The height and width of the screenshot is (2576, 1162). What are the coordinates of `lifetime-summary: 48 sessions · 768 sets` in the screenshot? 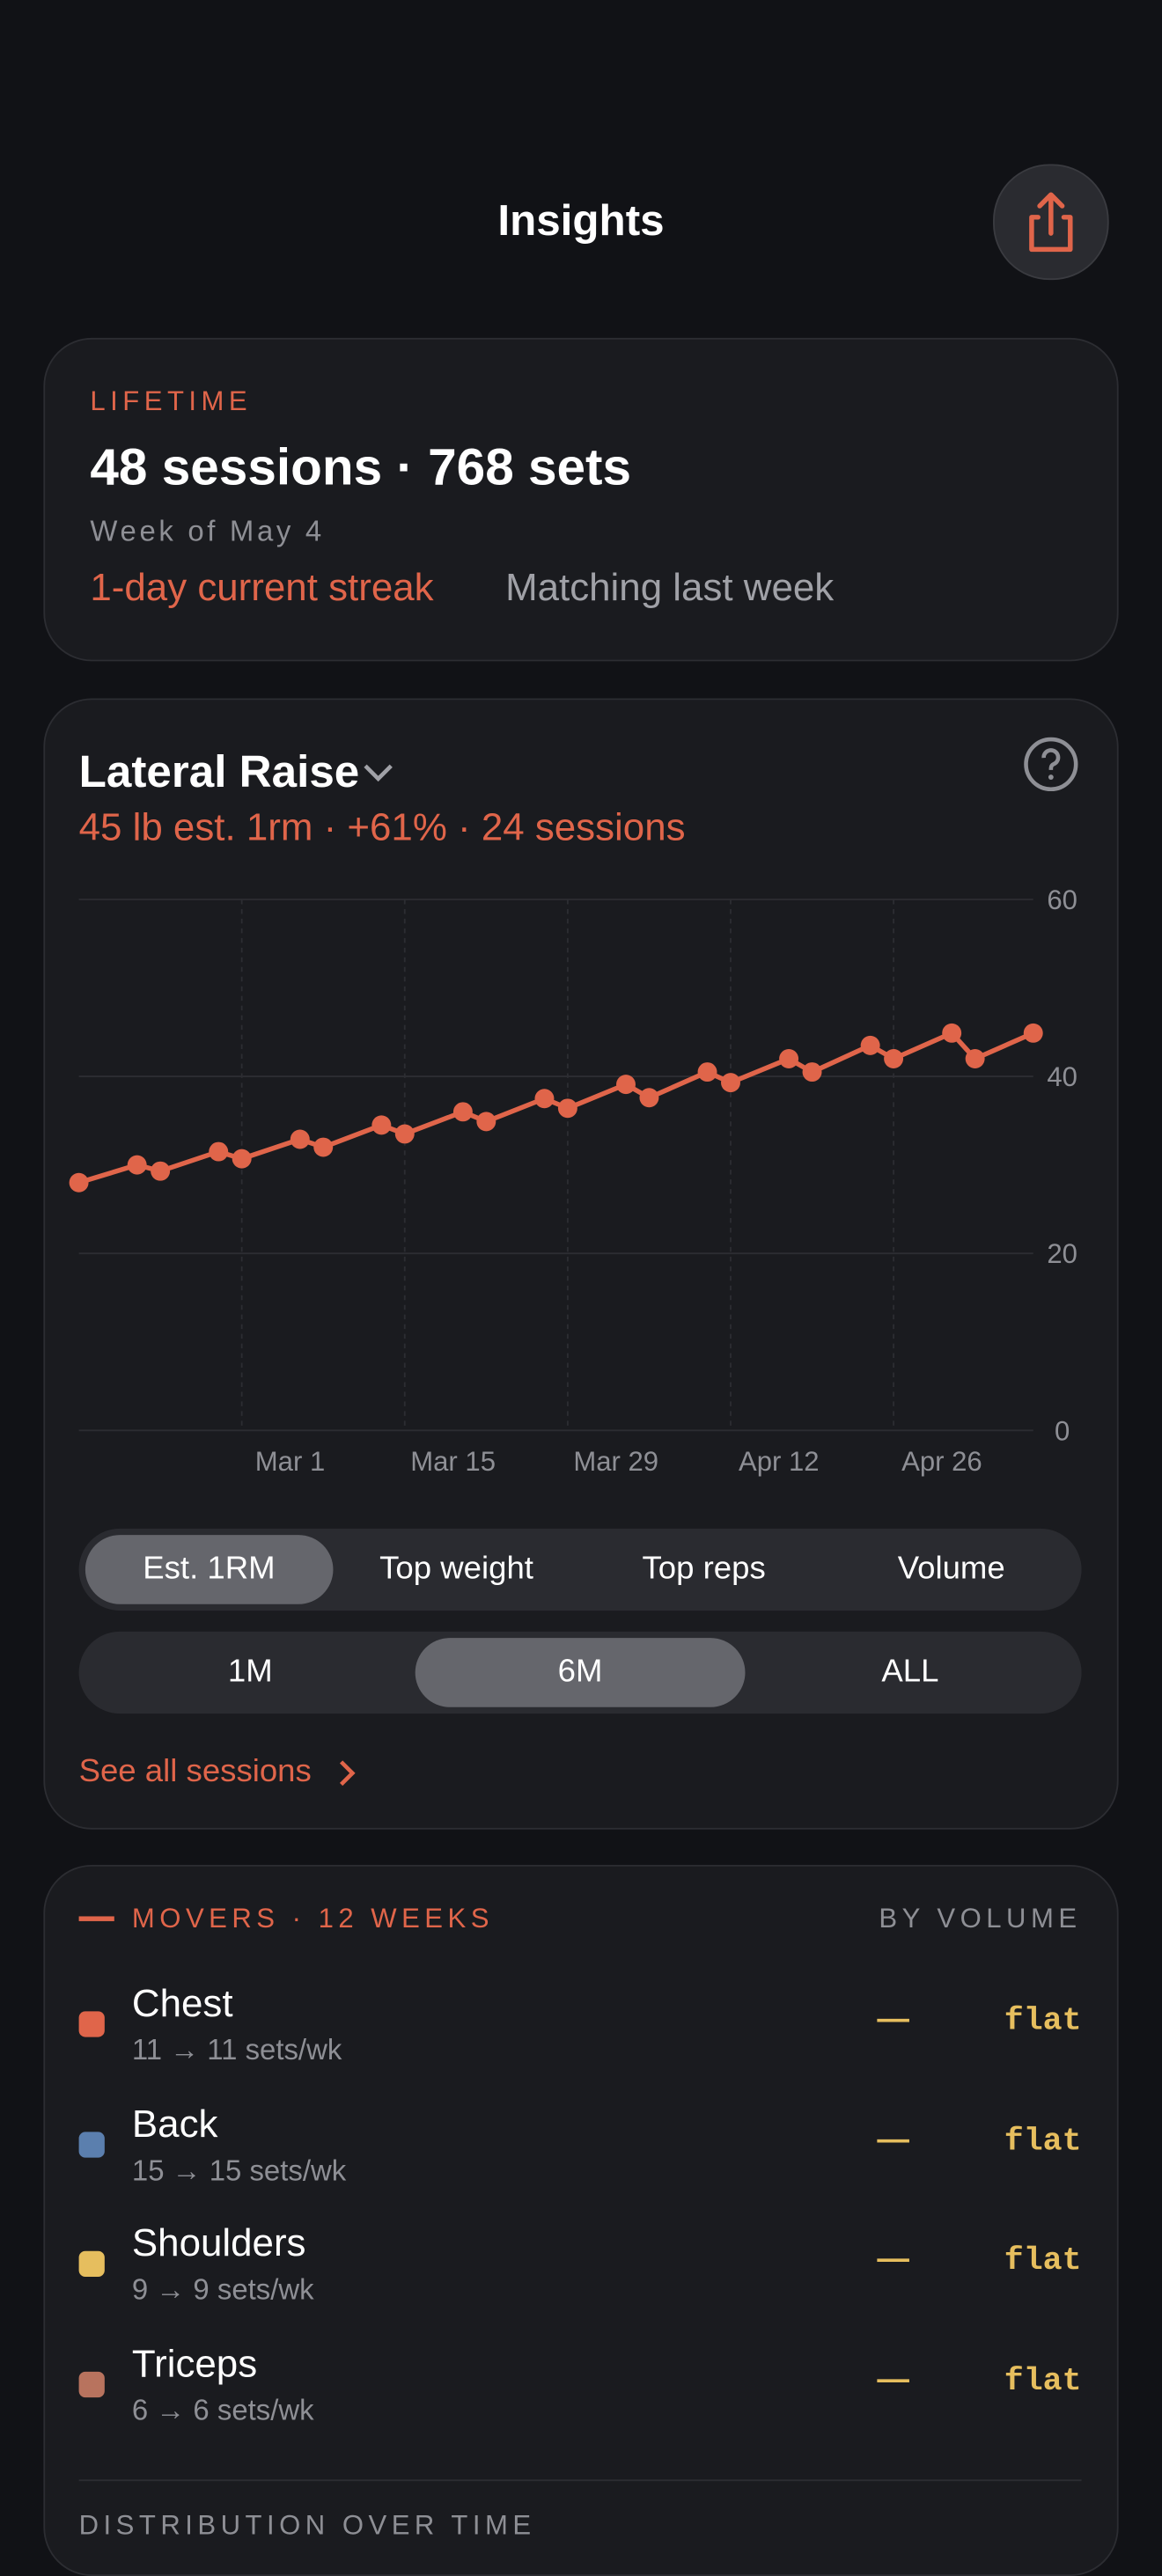 It's located at (361, 466).